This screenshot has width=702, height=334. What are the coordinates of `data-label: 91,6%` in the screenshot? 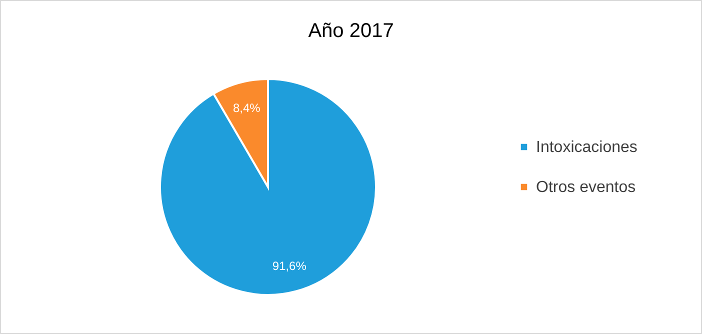 It's located at (289, 266).